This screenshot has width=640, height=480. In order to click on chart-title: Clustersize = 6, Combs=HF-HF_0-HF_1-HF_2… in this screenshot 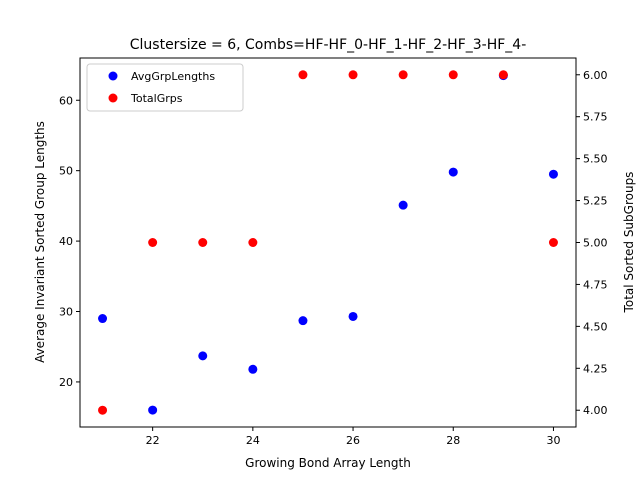, I will do `click(328, 45)`.